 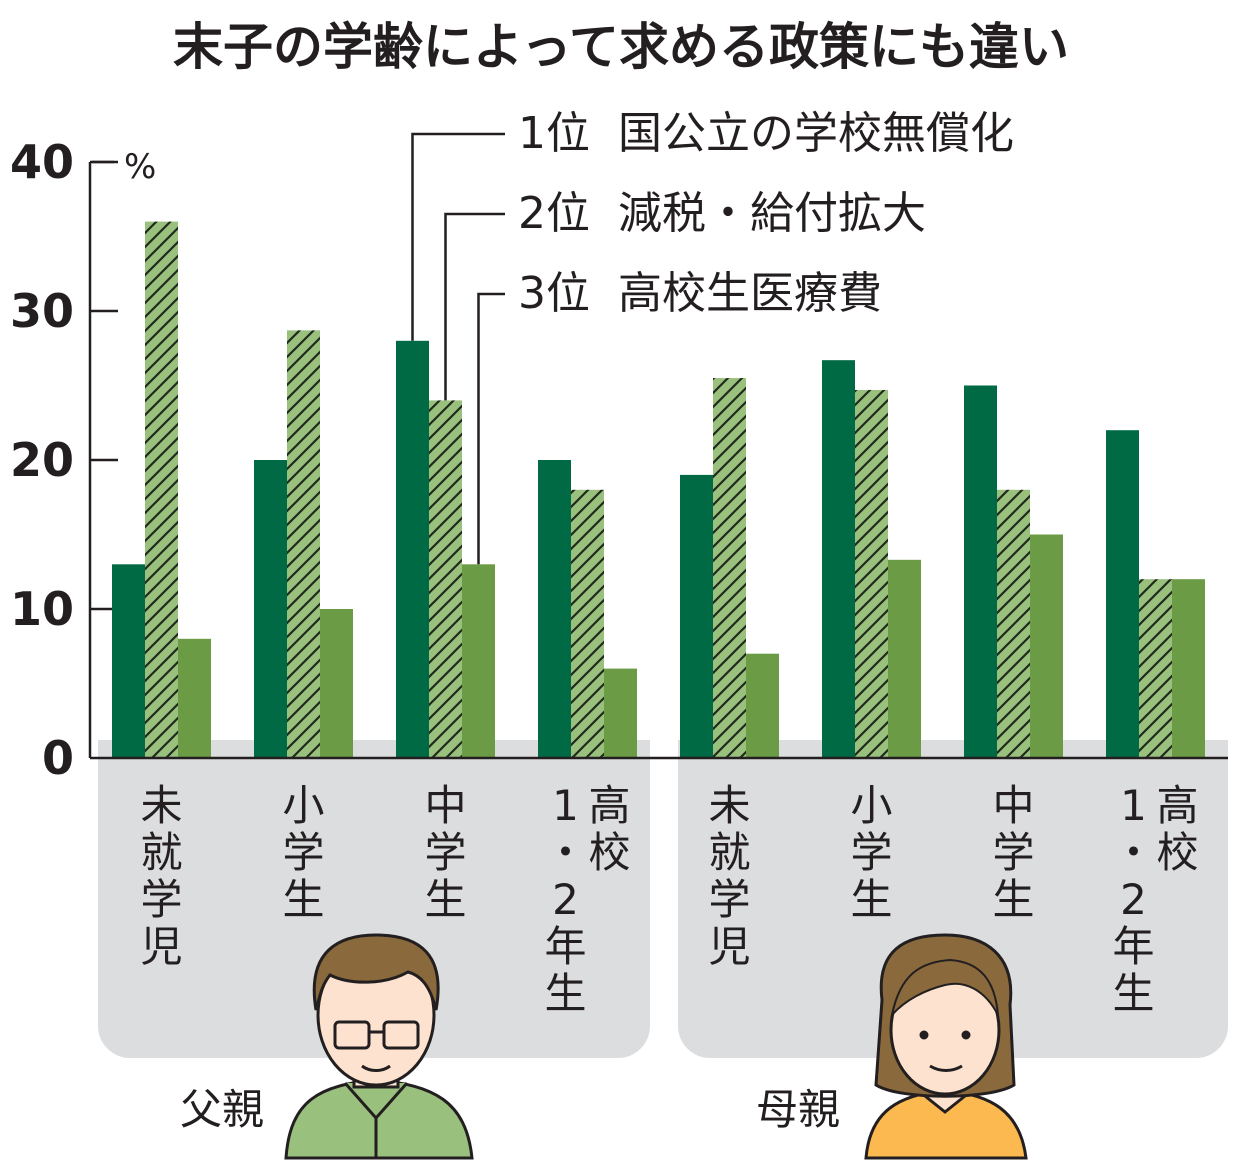 I want to click on legend-label-3: 高校生医療費, so click(x=750, y=293).